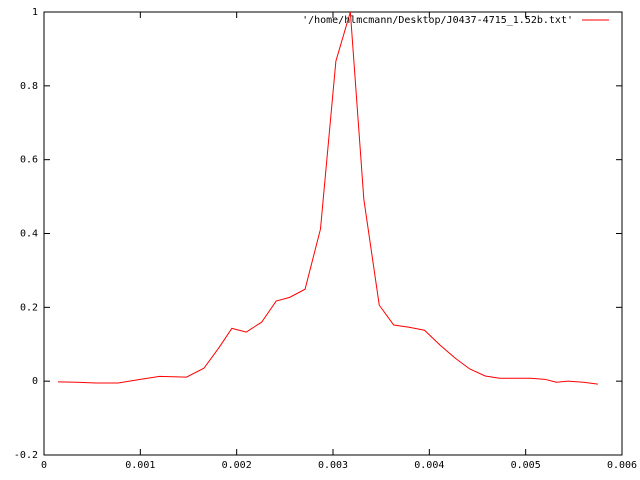 This screenshot has height=480, width=640. I want to click on x-tick-label: 0.002, so click(237, 465).